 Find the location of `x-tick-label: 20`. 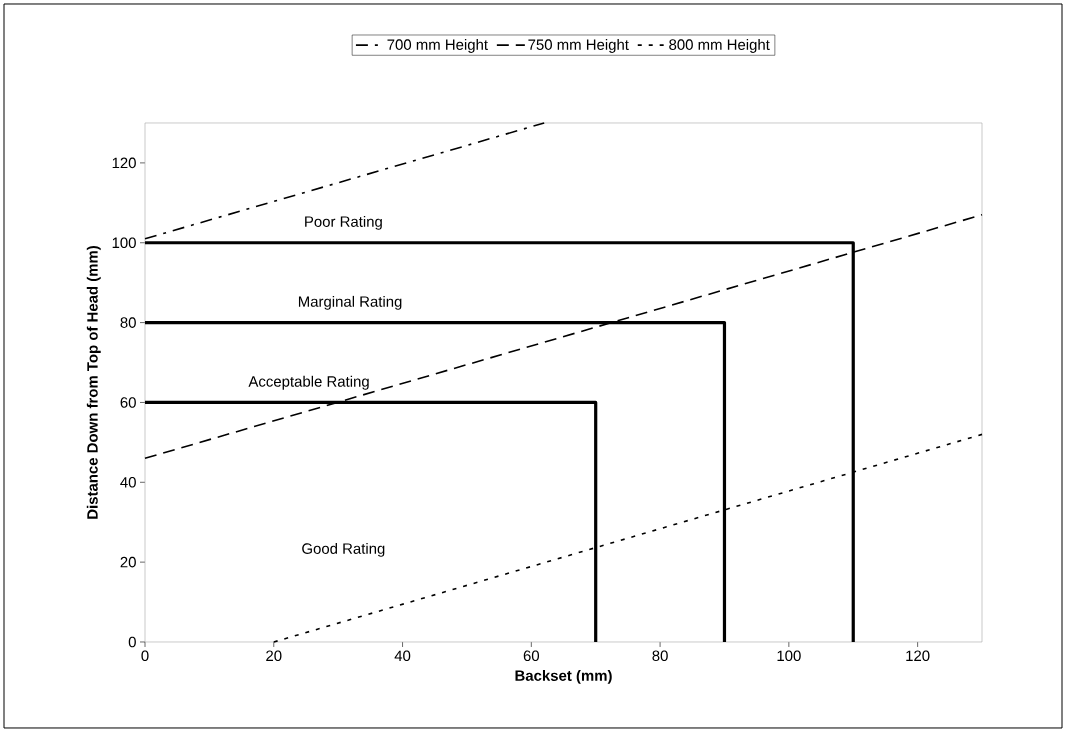

x-tick-label: 20 is located at coordinates (274, 656).